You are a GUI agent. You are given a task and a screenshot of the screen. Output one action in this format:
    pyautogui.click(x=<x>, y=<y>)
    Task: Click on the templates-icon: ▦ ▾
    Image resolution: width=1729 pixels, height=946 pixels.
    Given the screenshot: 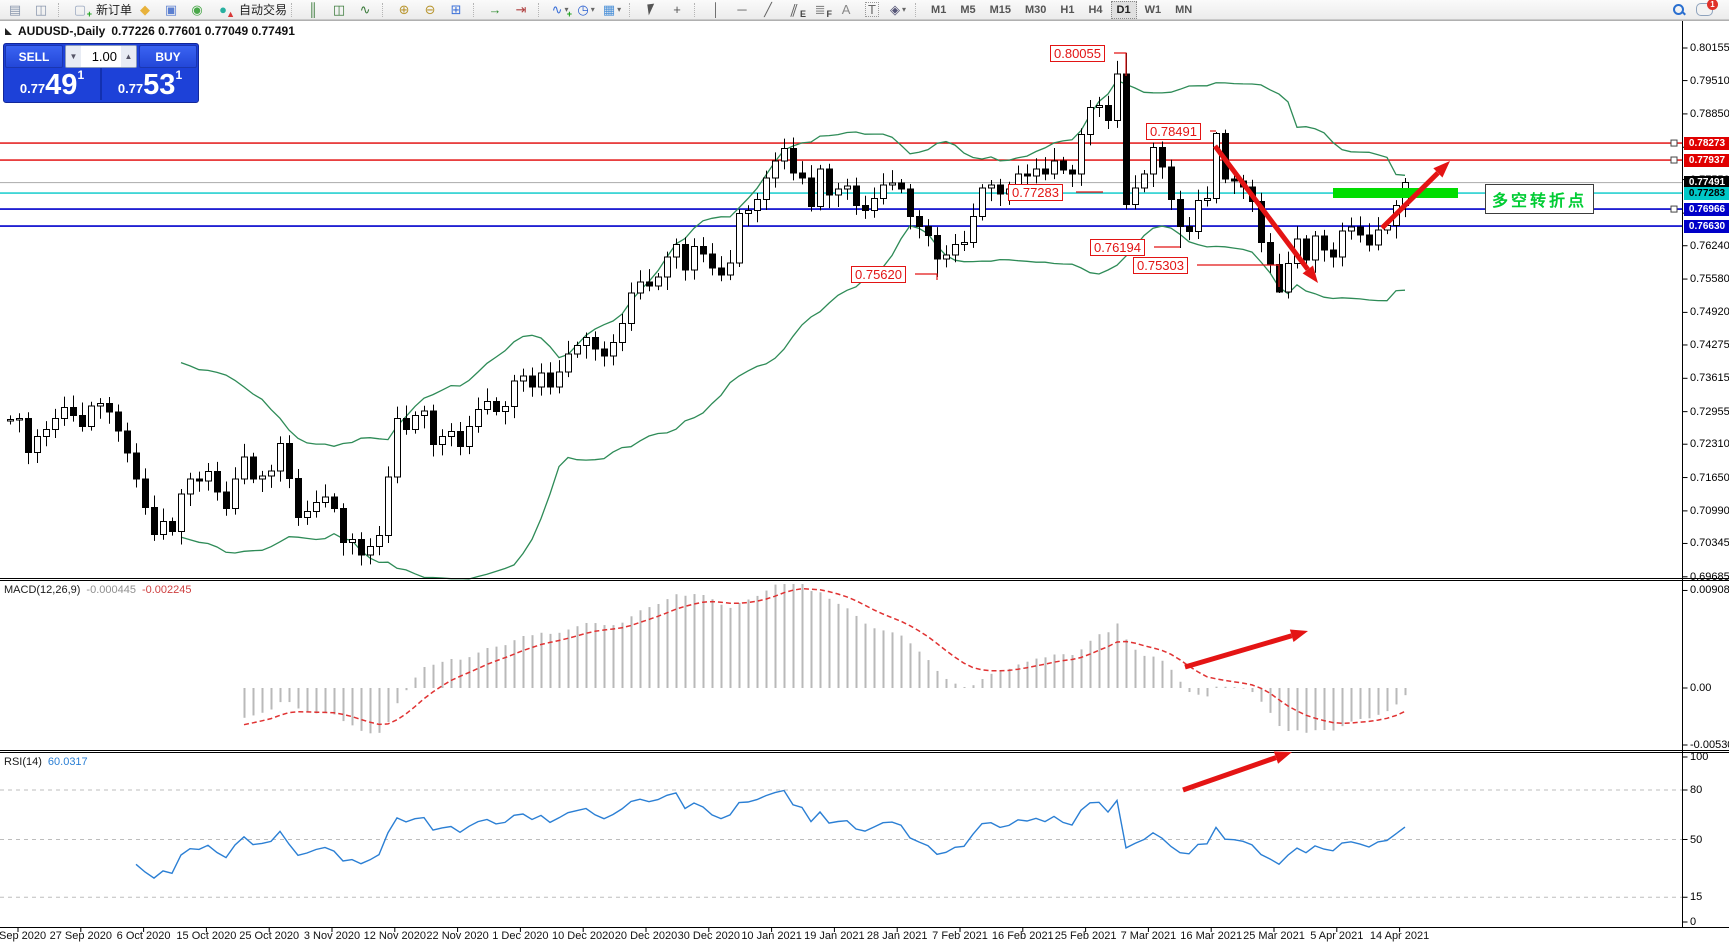 What is the action you would take?
    pyautogui.click(x=612, y=10)
    